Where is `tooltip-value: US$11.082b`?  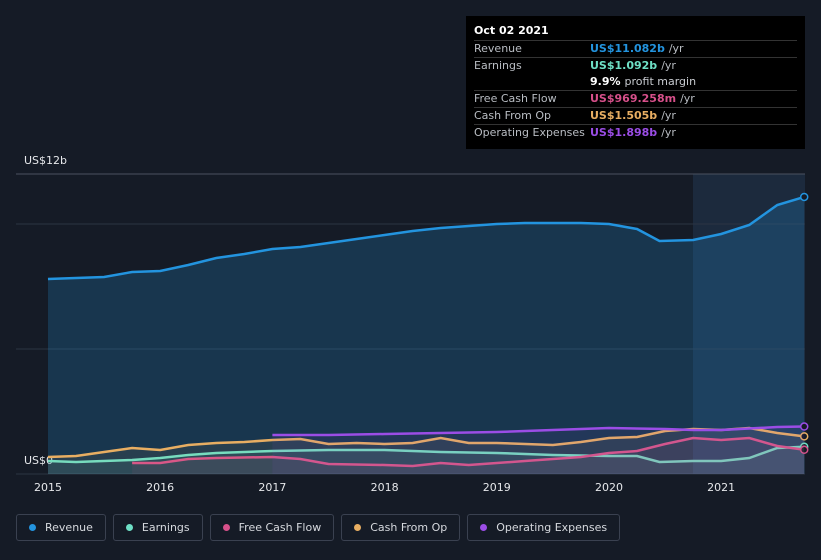
tooltip-value: US$11.082b is located at coordinates (627, 48).